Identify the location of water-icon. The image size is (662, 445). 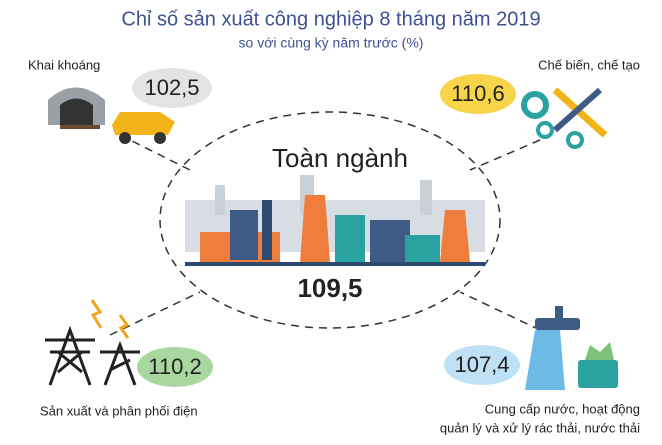
(571, 348).